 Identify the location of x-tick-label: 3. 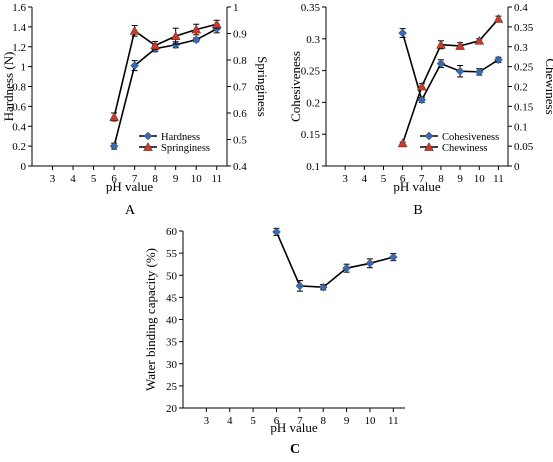
(207, 421).